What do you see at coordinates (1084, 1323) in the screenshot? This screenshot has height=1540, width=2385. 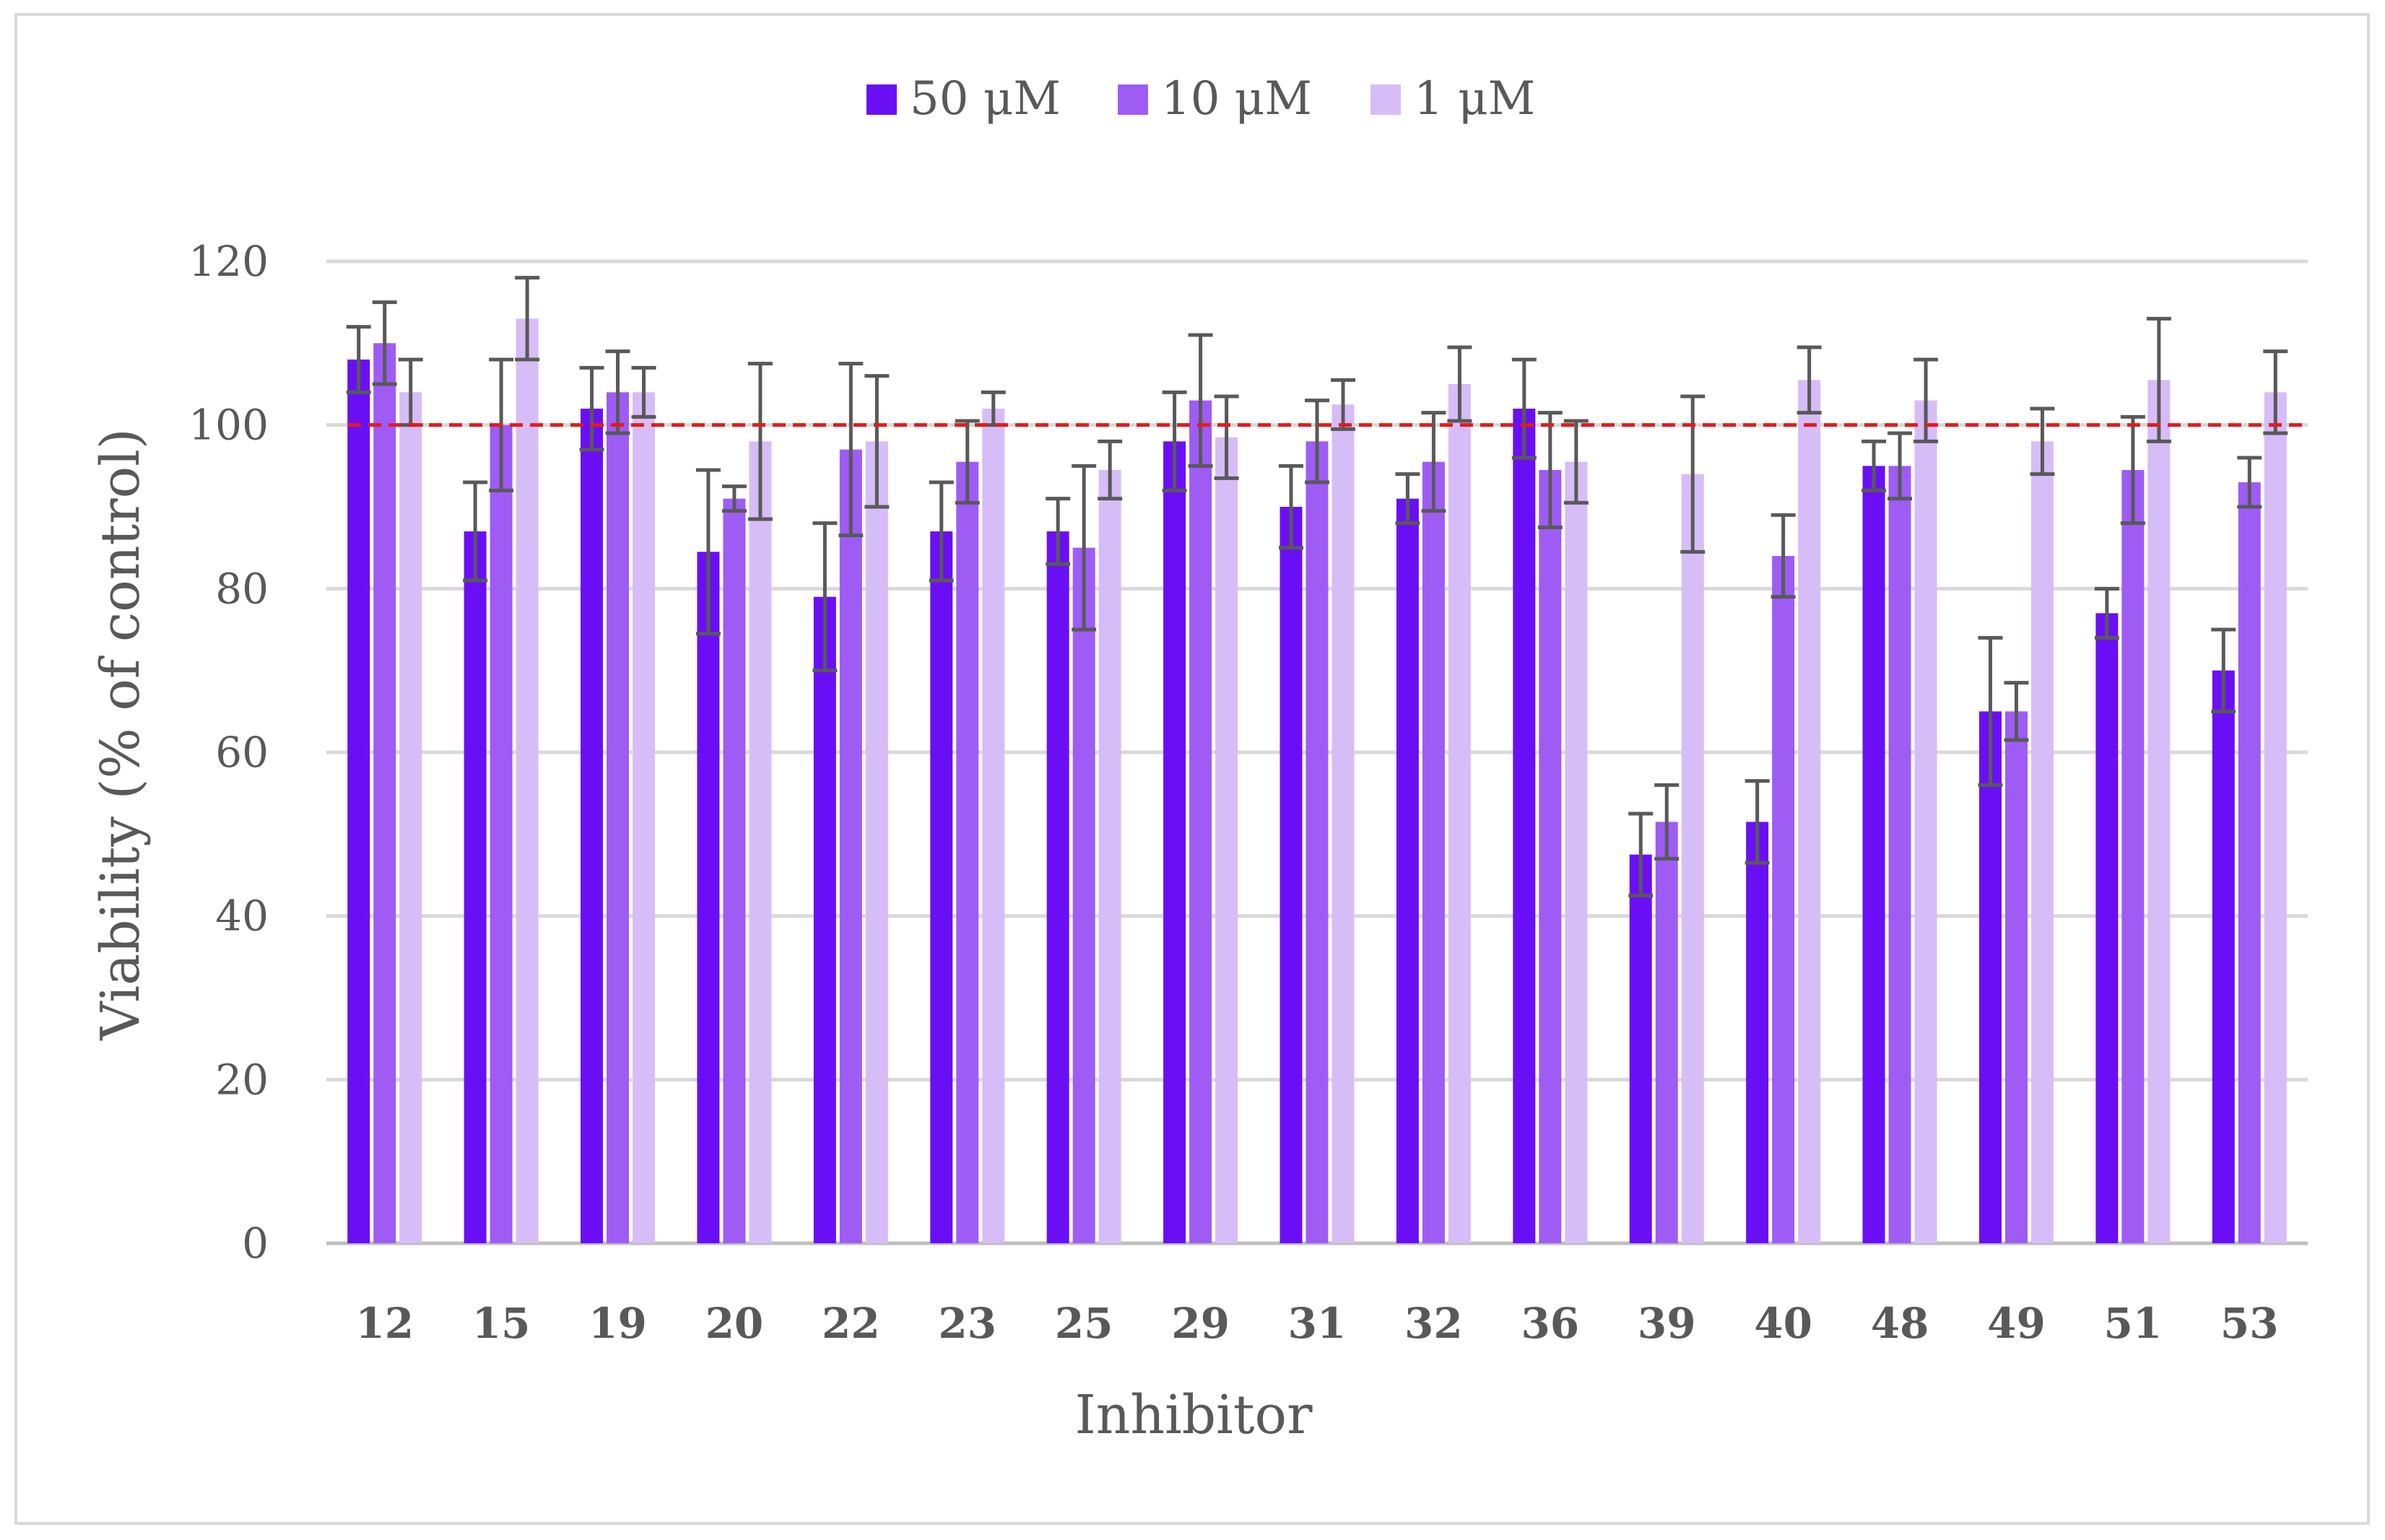 I see `x-tick-label: 25` at bounding box center [1084, 1323].